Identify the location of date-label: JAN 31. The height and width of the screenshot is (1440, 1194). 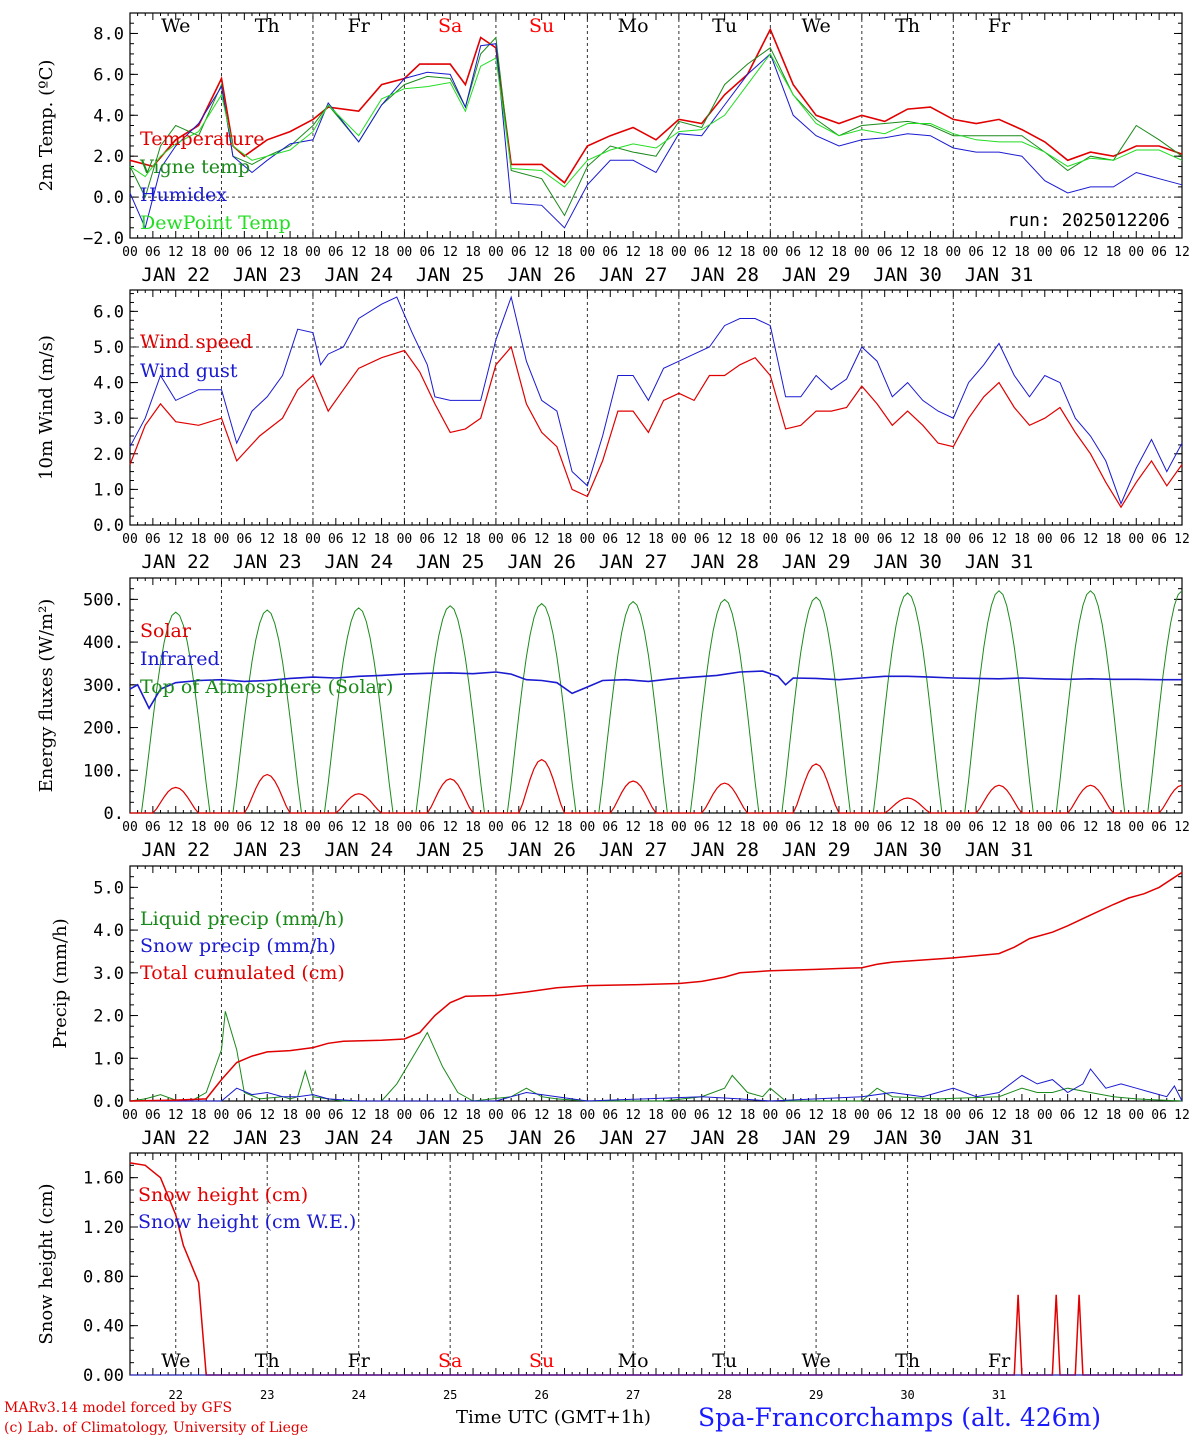
(999, 1138).